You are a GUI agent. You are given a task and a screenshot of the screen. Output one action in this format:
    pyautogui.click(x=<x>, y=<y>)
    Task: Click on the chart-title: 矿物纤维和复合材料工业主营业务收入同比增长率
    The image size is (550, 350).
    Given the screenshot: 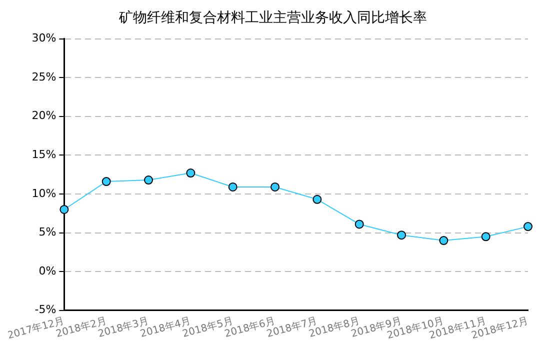 What is the action you would take?
    pyautogui.click(x=272, y=18)
    